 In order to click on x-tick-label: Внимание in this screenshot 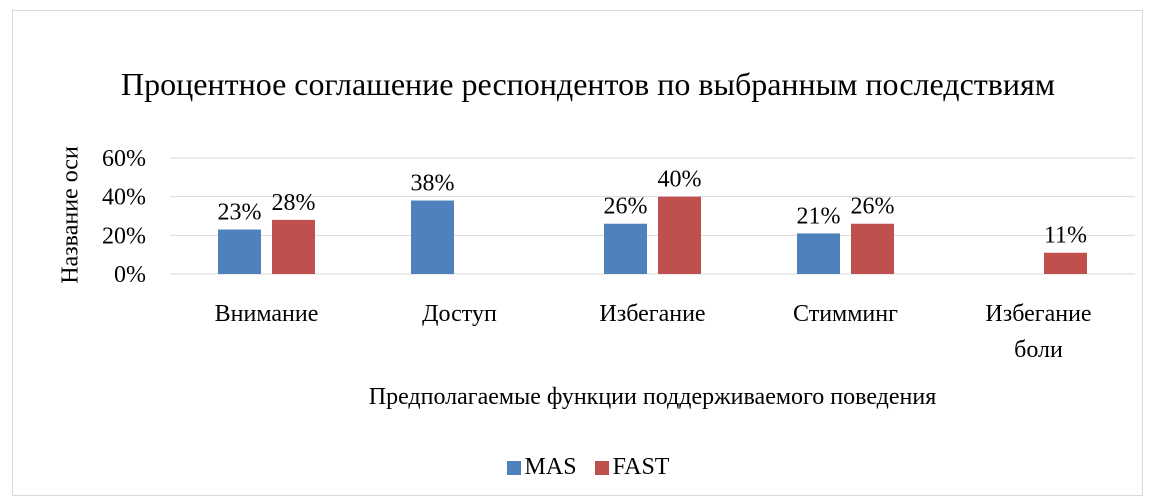, I will do `click(266, 314)`.